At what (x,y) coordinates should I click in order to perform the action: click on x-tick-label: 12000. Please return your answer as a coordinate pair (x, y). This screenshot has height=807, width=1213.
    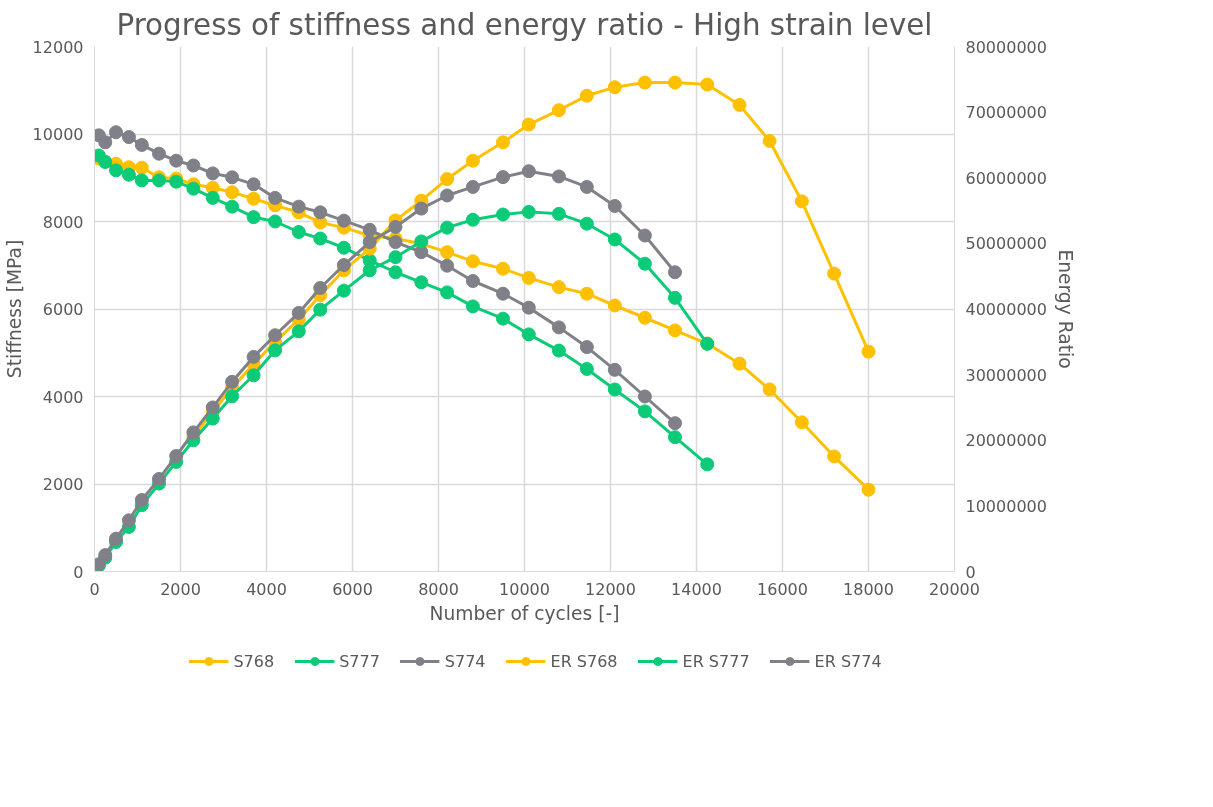
    Looking at the image, I should click on (610, 589).